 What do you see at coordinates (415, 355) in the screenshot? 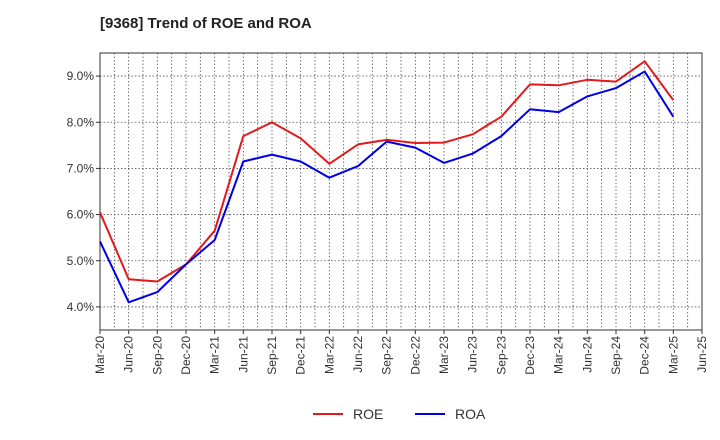
I see `x-tick-label: Dec-22` at bounding box center [415, 355].